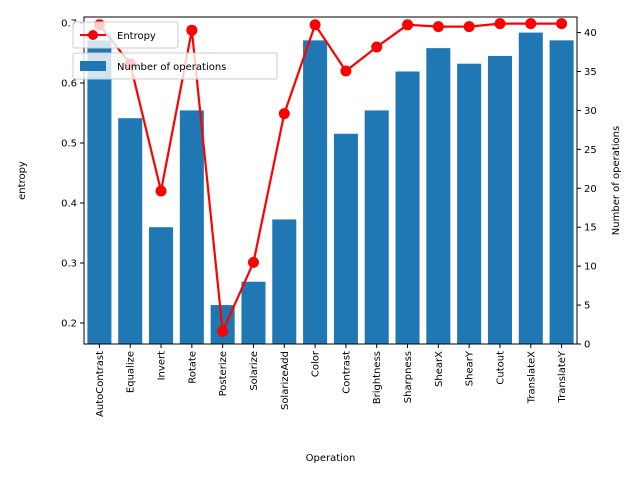 Image resolution: width=640 pixels, height=485 pixels. I want to click on right-tick-label: 40, so click(590, 33).